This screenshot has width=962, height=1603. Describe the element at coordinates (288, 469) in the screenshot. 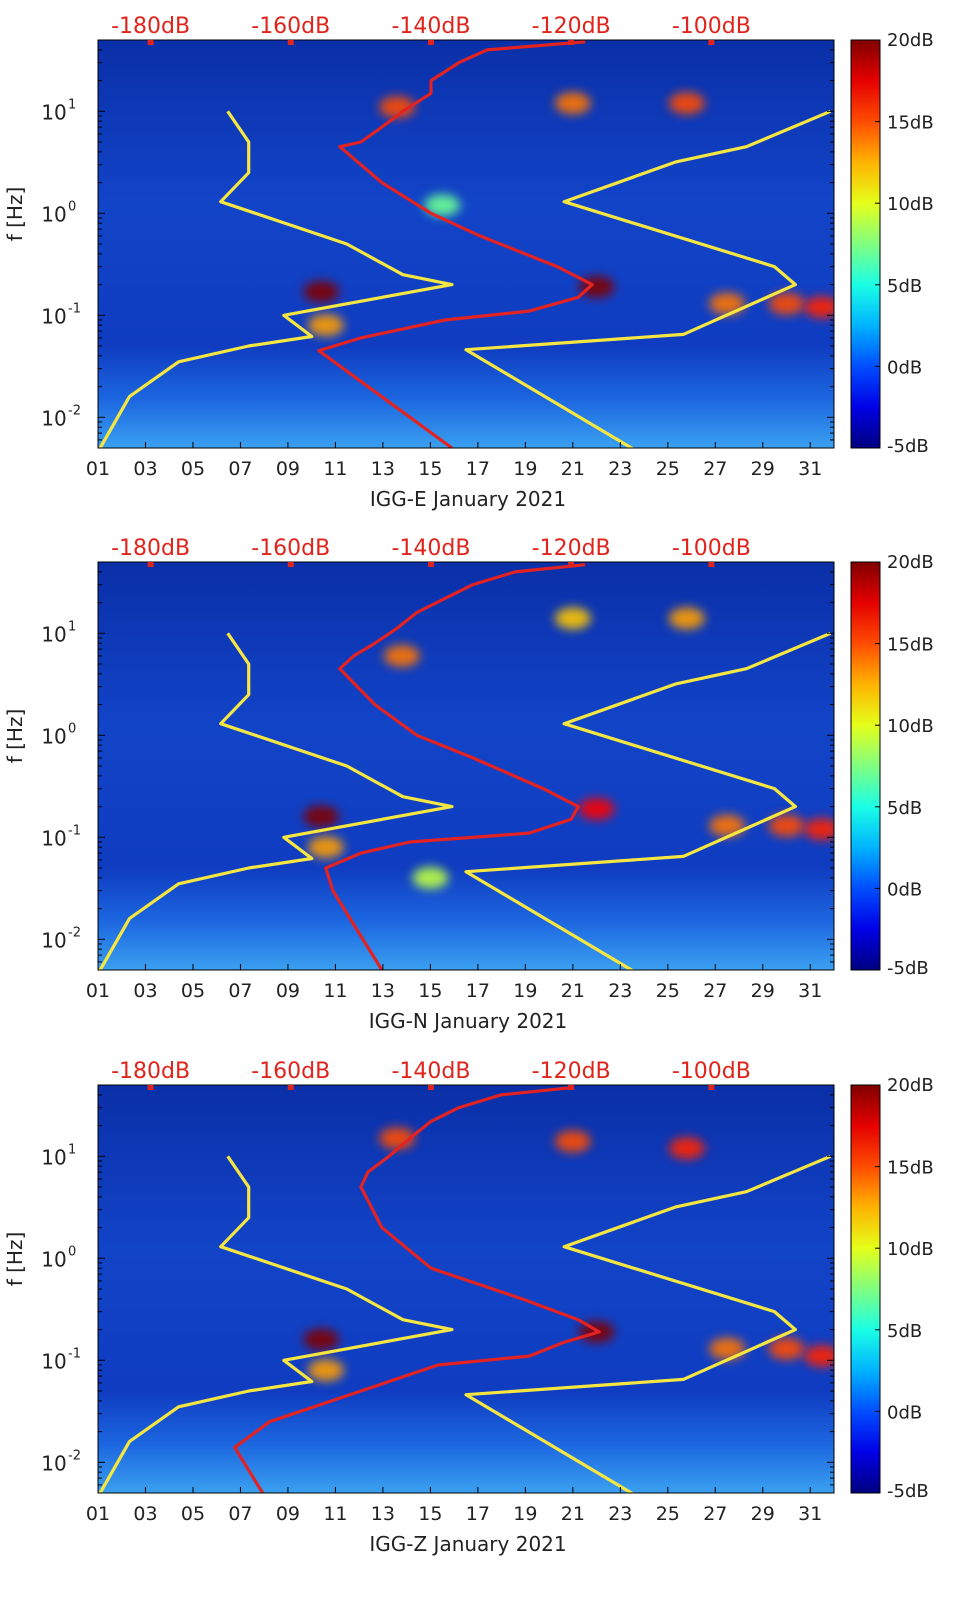

I see `x-tick-label: 09` at that location.